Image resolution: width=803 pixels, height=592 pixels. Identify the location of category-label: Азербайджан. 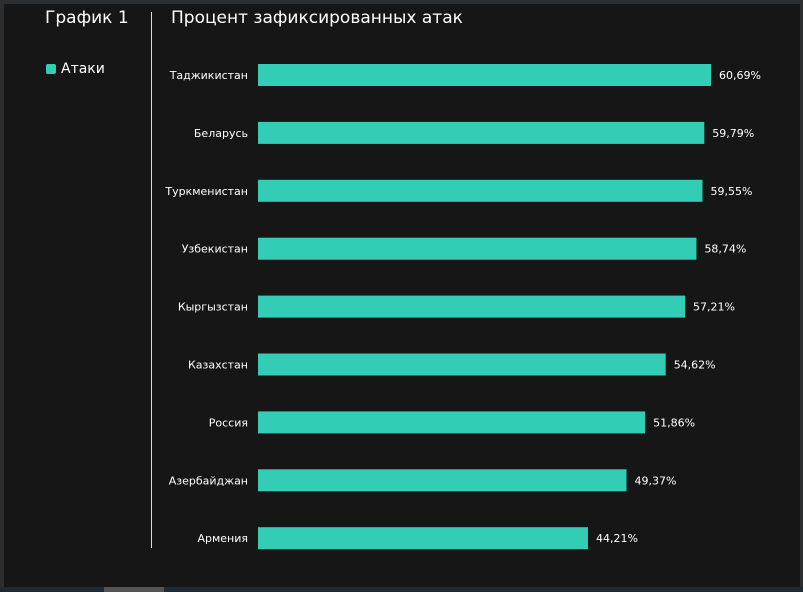
(208, 480).